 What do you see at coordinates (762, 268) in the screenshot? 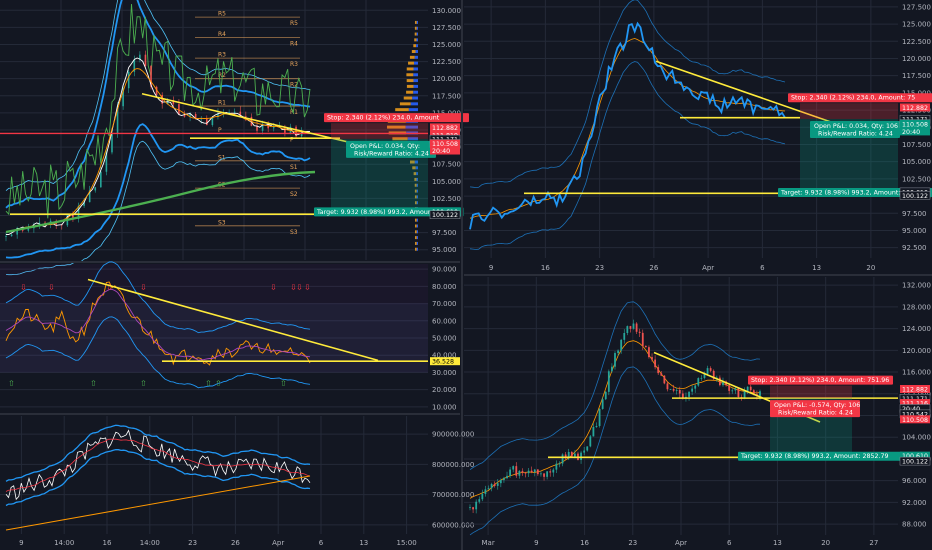
I see `x-tick-label: 6` at bounding box center [762, 268].